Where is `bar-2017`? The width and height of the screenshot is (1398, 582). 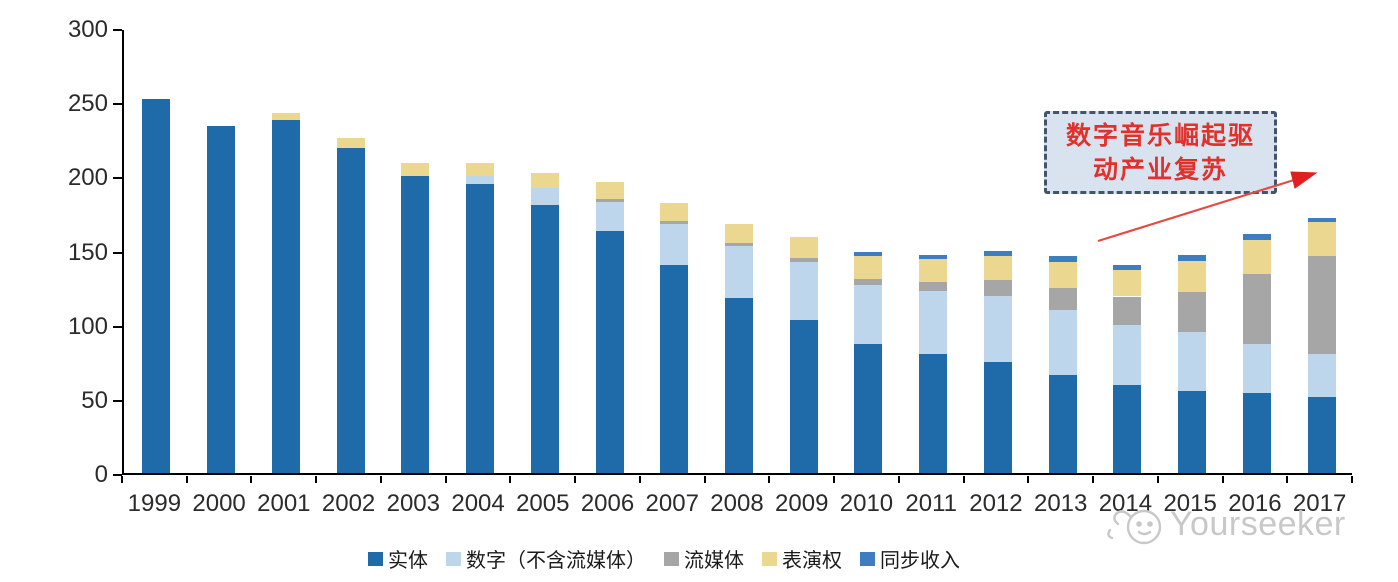 bar-2017 is located at coordinates (1321, 250).